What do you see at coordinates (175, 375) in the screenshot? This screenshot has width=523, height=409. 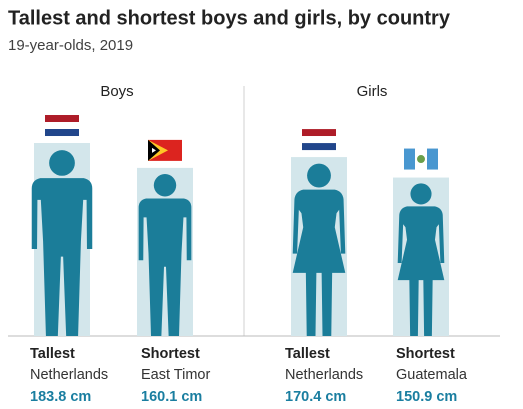 I see `country-label: East Timor` at bounding box center [175, 375].